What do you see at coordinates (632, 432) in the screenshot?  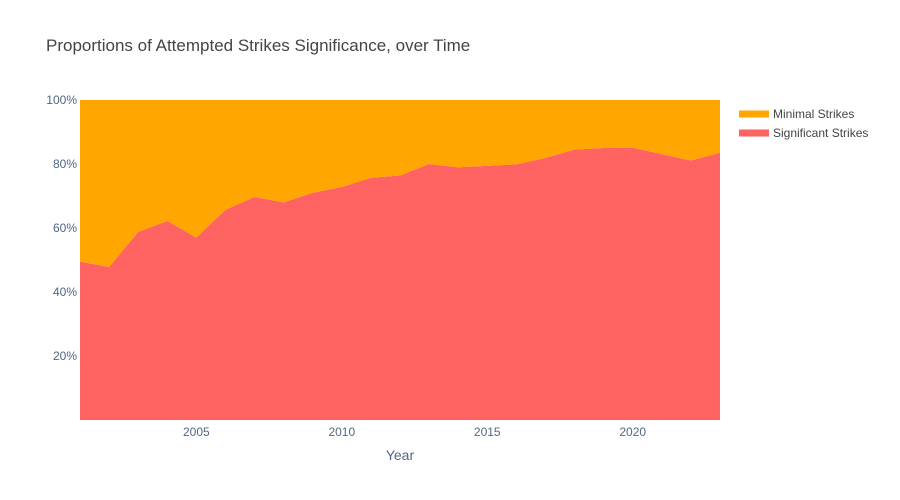 I see `x-tick-label: 2020` at bounding box center [632, 432].